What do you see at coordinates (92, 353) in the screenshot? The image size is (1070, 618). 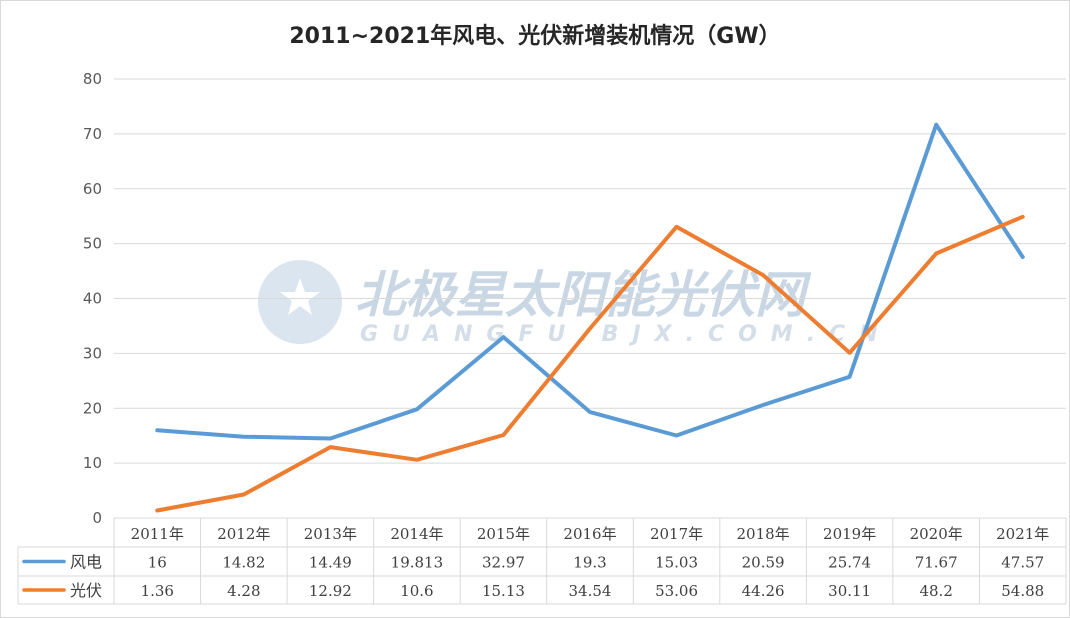 I see `y-tick-label: 30` at bounding box center [92, 353].